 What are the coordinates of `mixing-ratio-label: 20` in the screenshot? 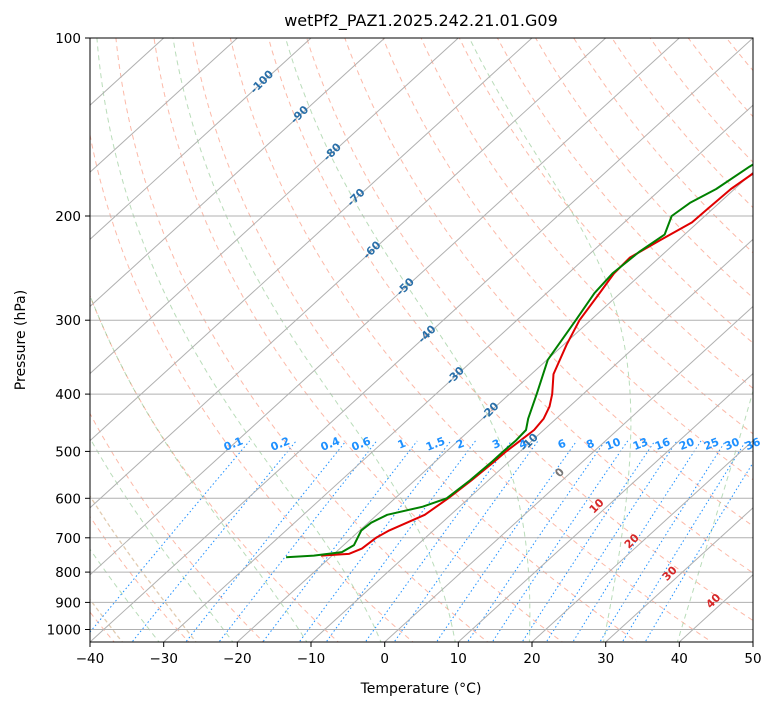 It's located at (686, 444).